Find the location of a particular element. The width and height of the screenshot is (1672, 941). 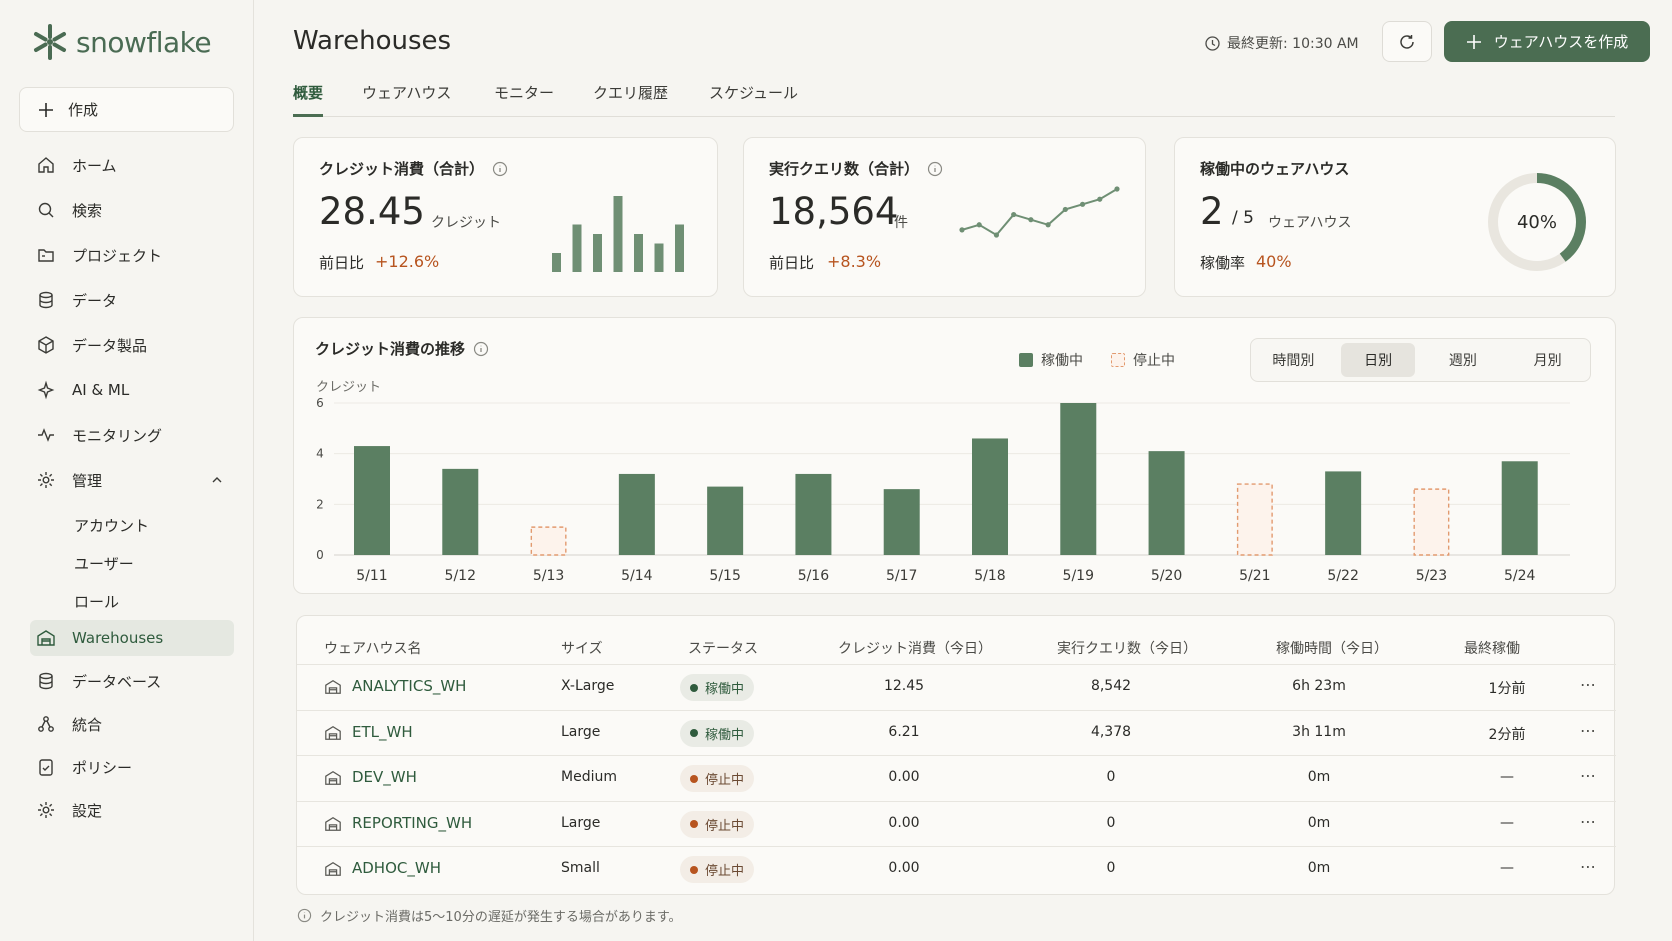

refresh-button is located at coordinates (1407, 41).